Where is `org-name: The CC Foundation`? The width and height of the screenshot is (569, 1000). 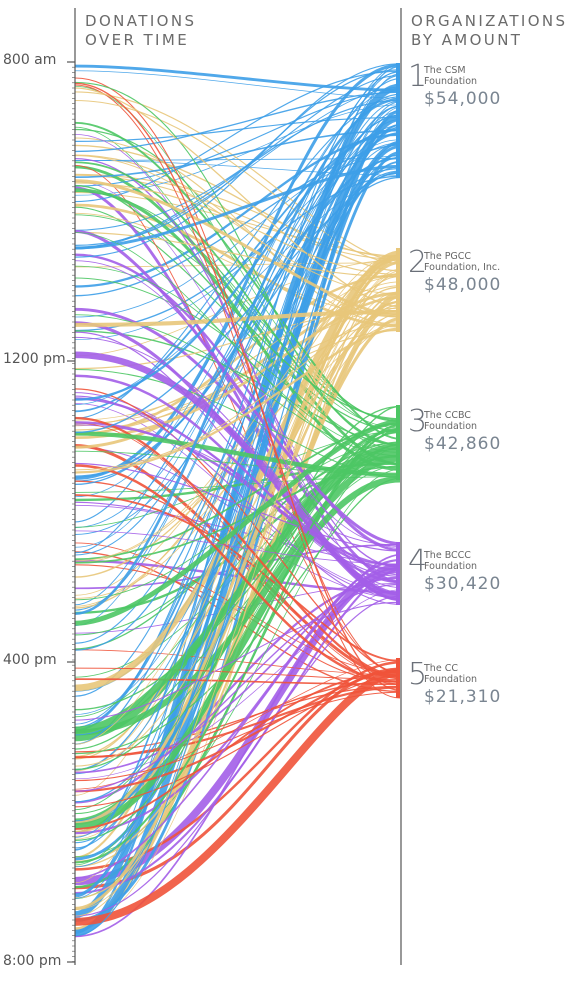
org-name: The CC Foundation is located at coordinates (474, 674).